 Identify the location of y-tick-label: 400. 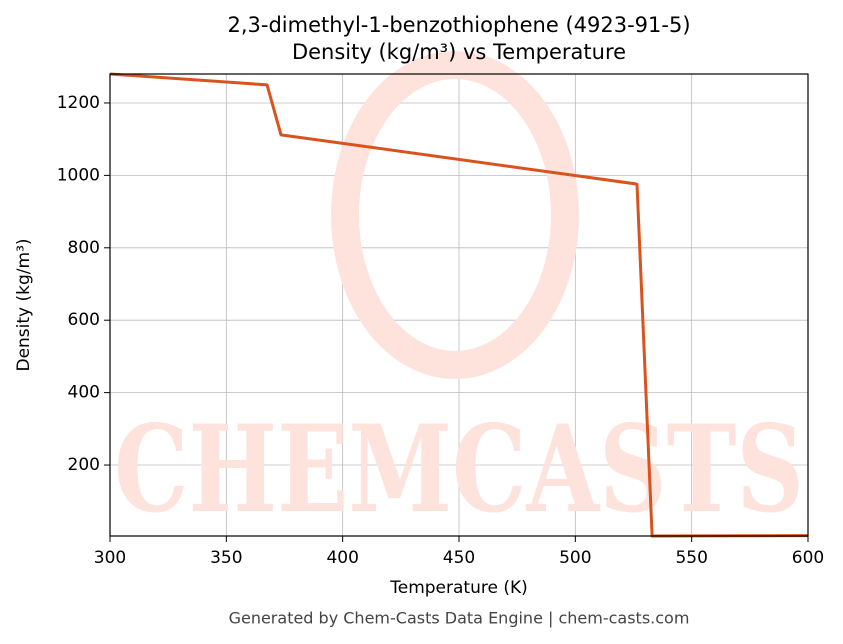
(84, 393).